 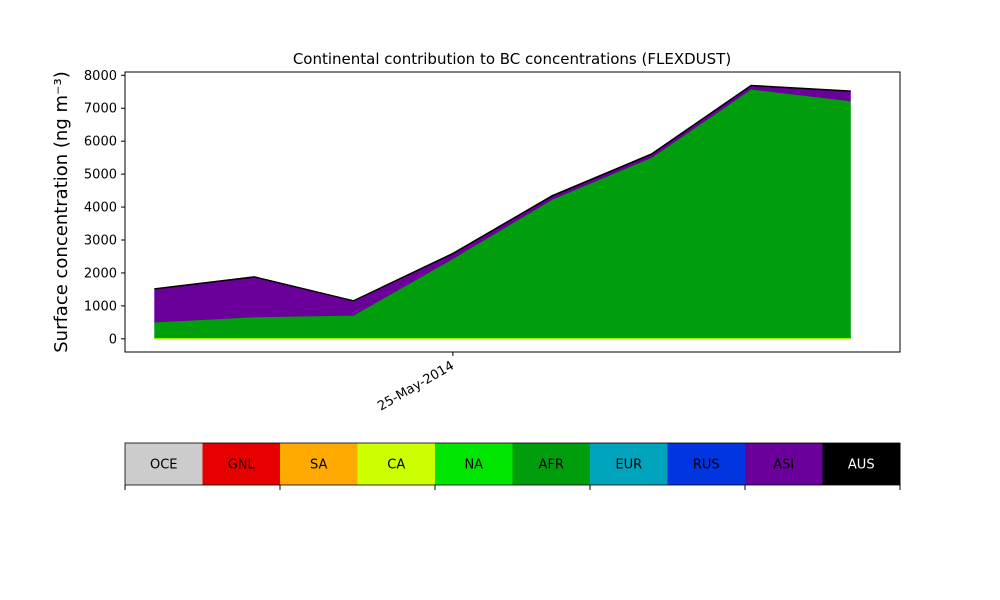 I want to click on y-tick-label: 2000, so click(x=100, y=273).